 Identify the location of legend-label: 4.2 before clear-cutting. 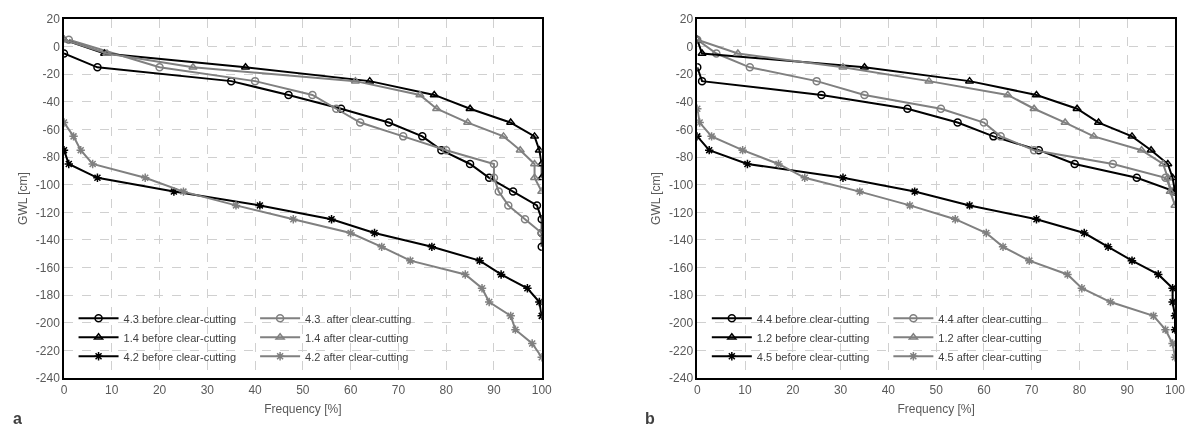
(180, 356).